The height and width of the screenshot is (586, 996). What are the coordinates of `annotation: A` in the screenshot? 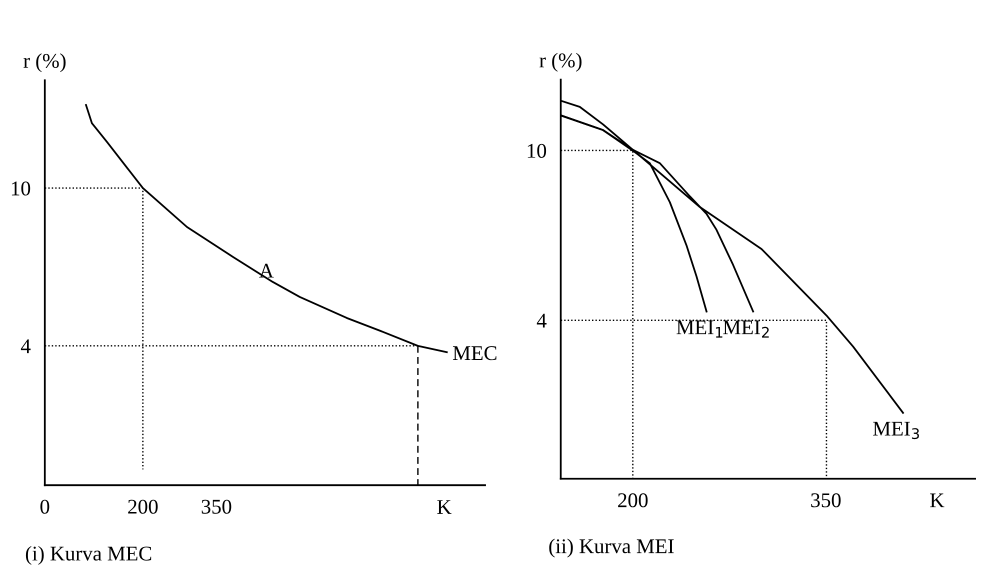 It's located at (266, 271).